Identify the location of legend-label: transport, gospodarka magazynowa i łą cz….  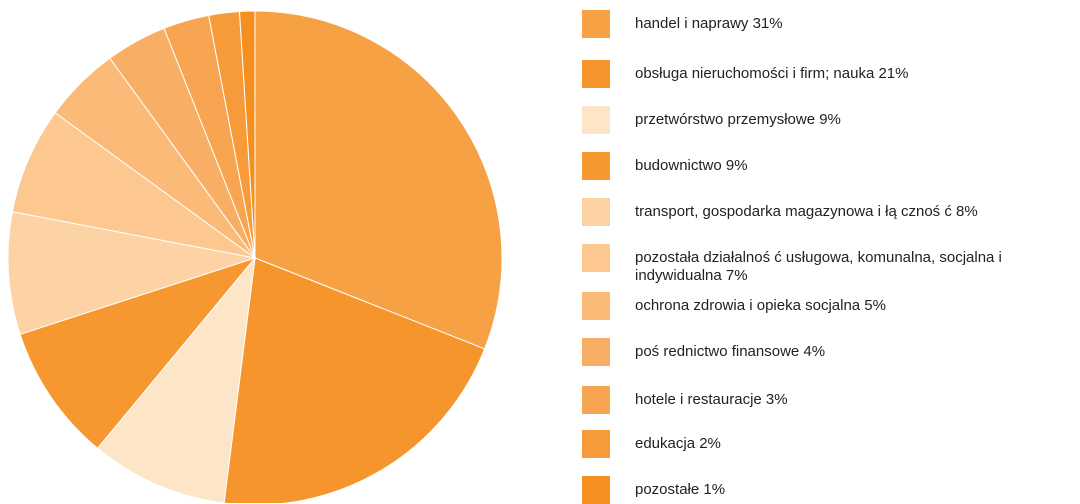
(806, 211).